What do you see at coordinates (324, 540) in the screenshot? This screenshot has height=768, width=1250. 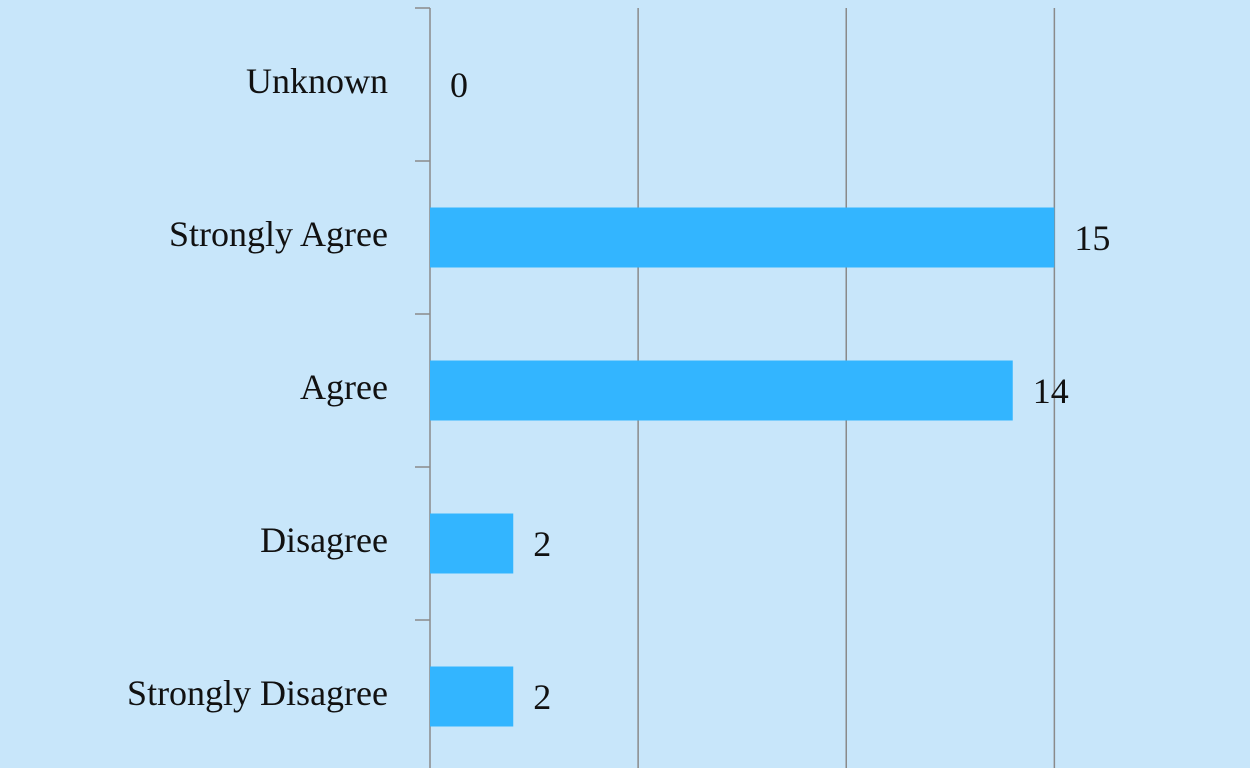 I see `y-tick-label: Disagree` at bounding box center [324, 540].